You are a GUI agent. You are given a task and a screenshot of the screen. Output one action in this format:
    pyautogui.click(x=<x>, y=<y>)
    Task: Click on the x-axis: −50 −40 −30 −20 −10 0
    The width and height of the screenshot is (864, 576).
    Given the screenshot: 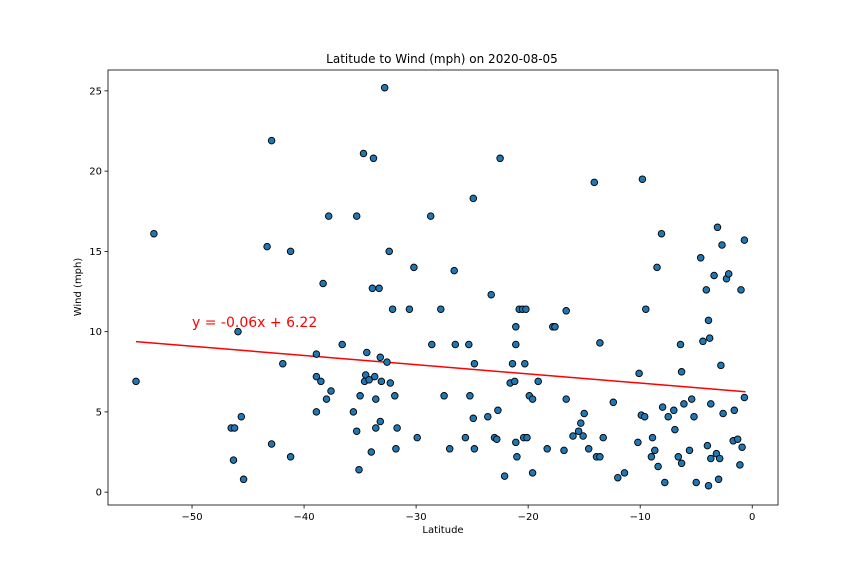 What is the action you would take?
    pyautogui.click(x=468, y=514)
    